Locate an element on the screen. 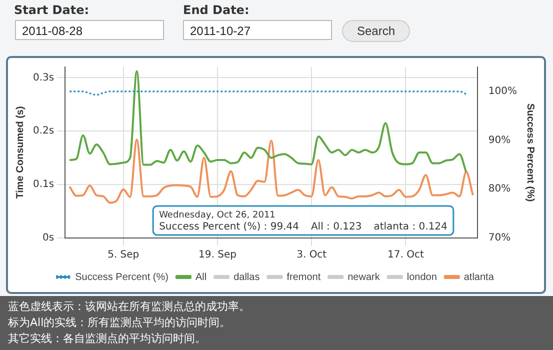  legend-label: Success Percent (%) is located at coordinates (121, 277).